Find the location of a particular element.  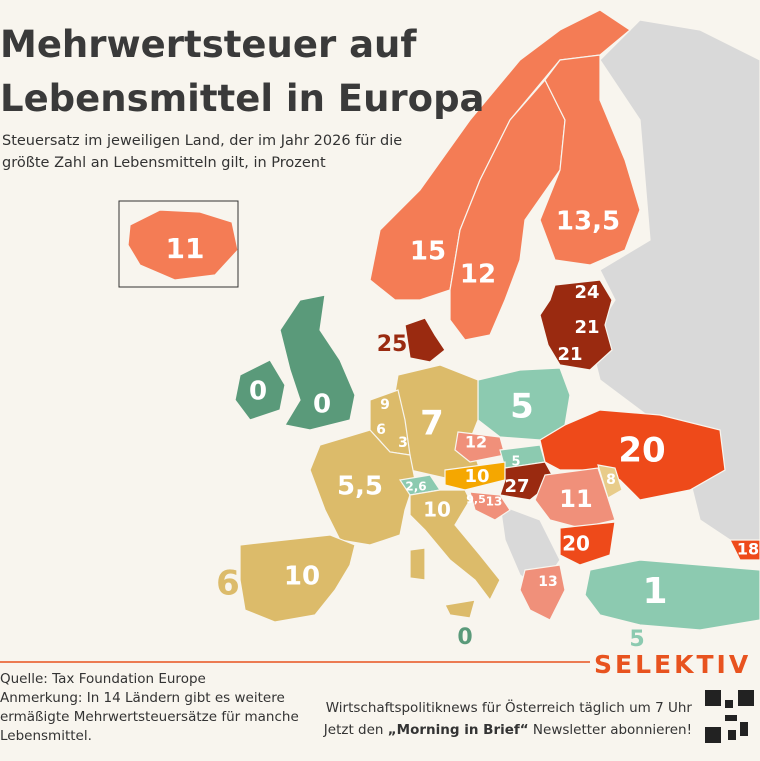

iceland-frame is located at coordinates (178, 244).